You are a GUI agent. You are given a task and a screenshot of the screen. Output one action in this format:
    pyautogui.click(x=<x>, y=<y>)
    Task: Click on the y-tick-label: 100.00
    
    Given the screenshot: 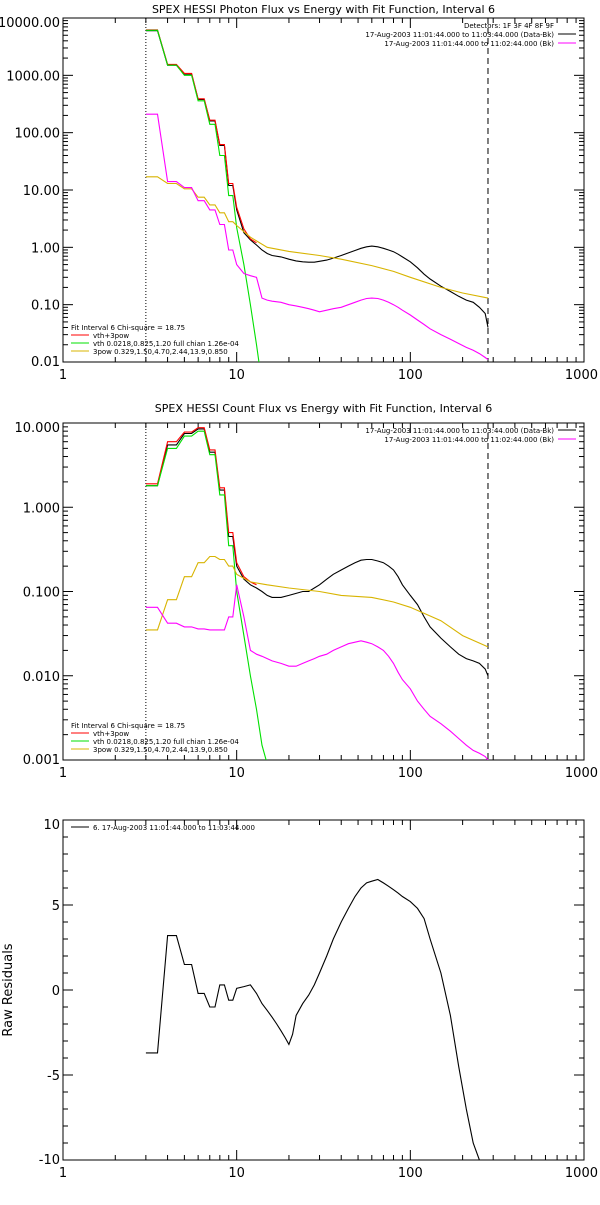 What is the action you would take?
    pyautogui.click(x=38, y=134)
    